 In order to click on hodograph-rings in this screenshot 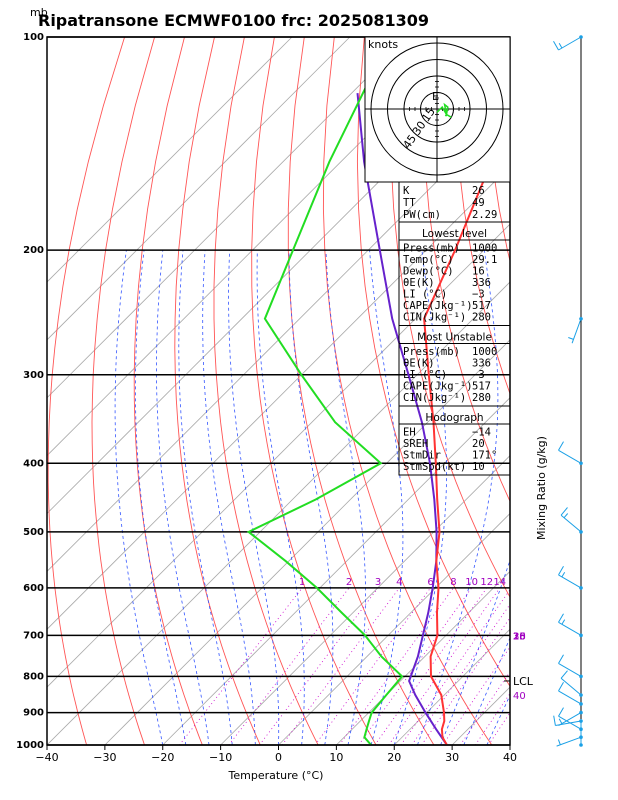, I will do `click(437, 109)`.